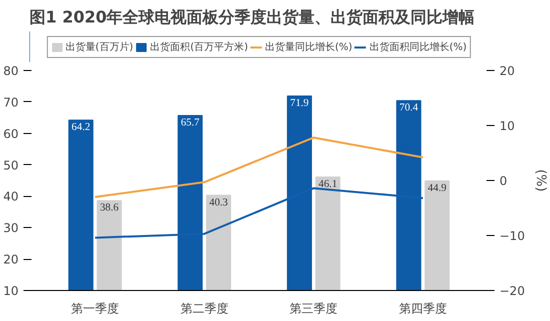 The image size is (550, 321). I want to click on data-label: 38.6, so click(110, 208).